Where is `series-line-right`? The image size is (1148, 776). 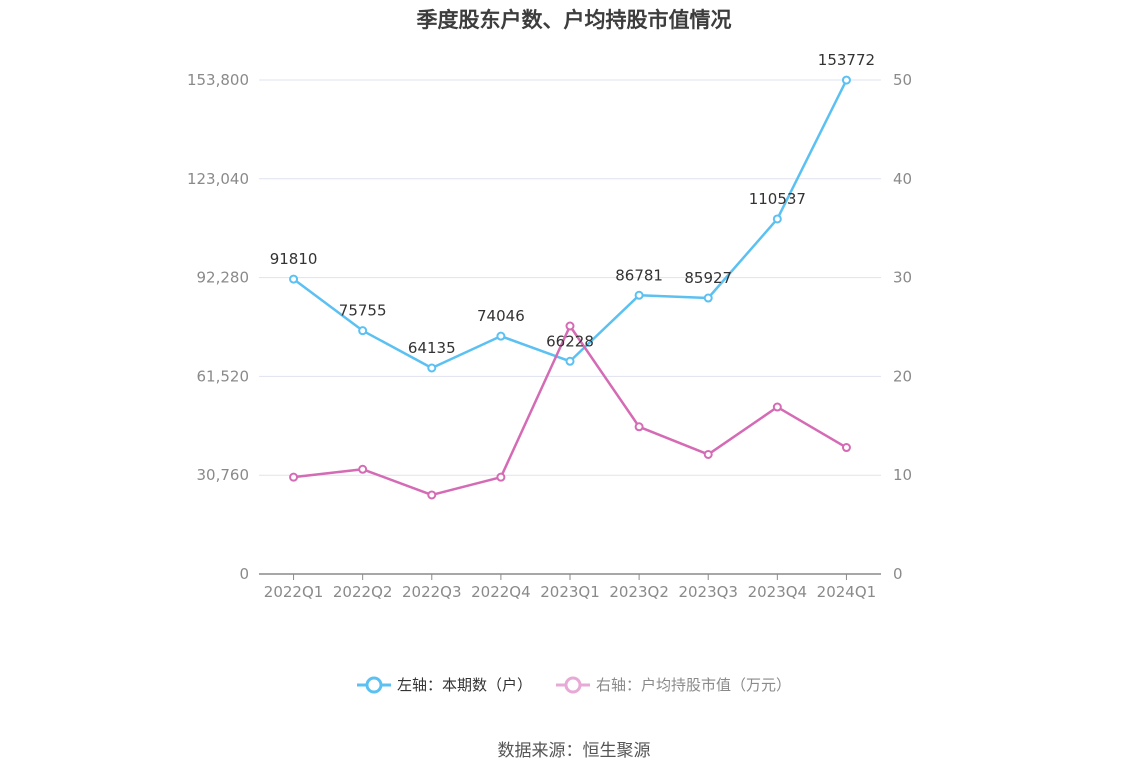
series-line-right is located at coordinates (570, 410).